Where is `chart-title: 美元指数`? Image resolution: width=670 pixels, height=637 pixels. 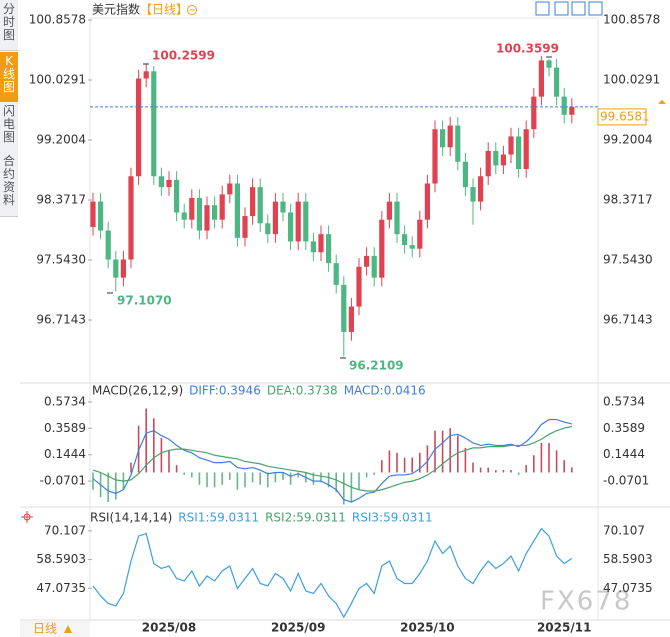 chart-title: 美元指数 is located at coordinates (116, 9).